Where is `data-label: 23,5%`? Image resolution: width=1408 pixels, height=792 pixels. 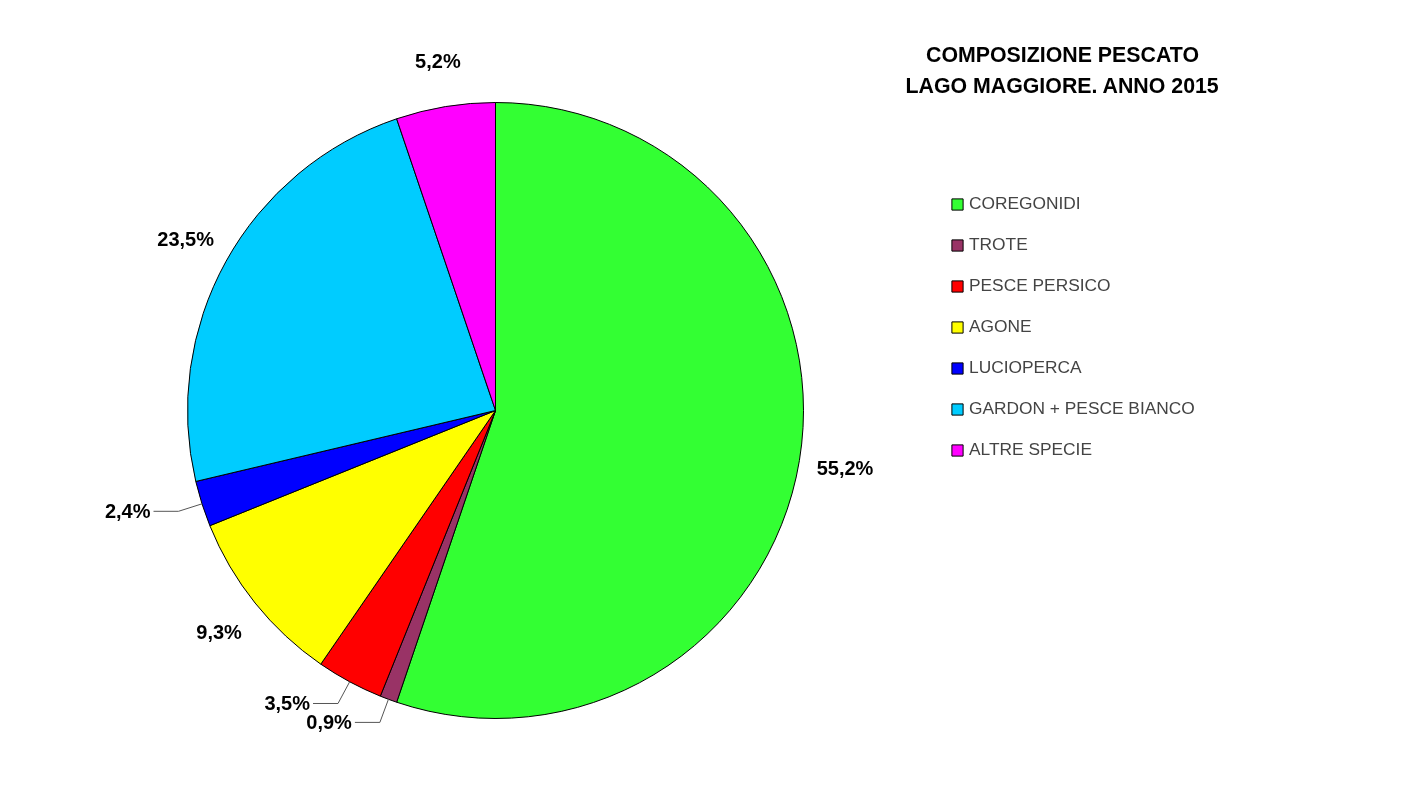
data-label: 23,5% is located at coordinates (186, 238).